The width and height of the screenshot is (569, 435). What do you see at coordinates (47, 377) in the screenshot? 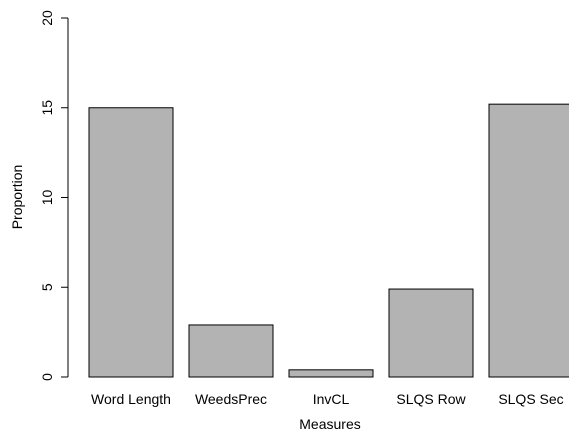
I see `y-tick-label: 0` at bounding box center [47, 377].